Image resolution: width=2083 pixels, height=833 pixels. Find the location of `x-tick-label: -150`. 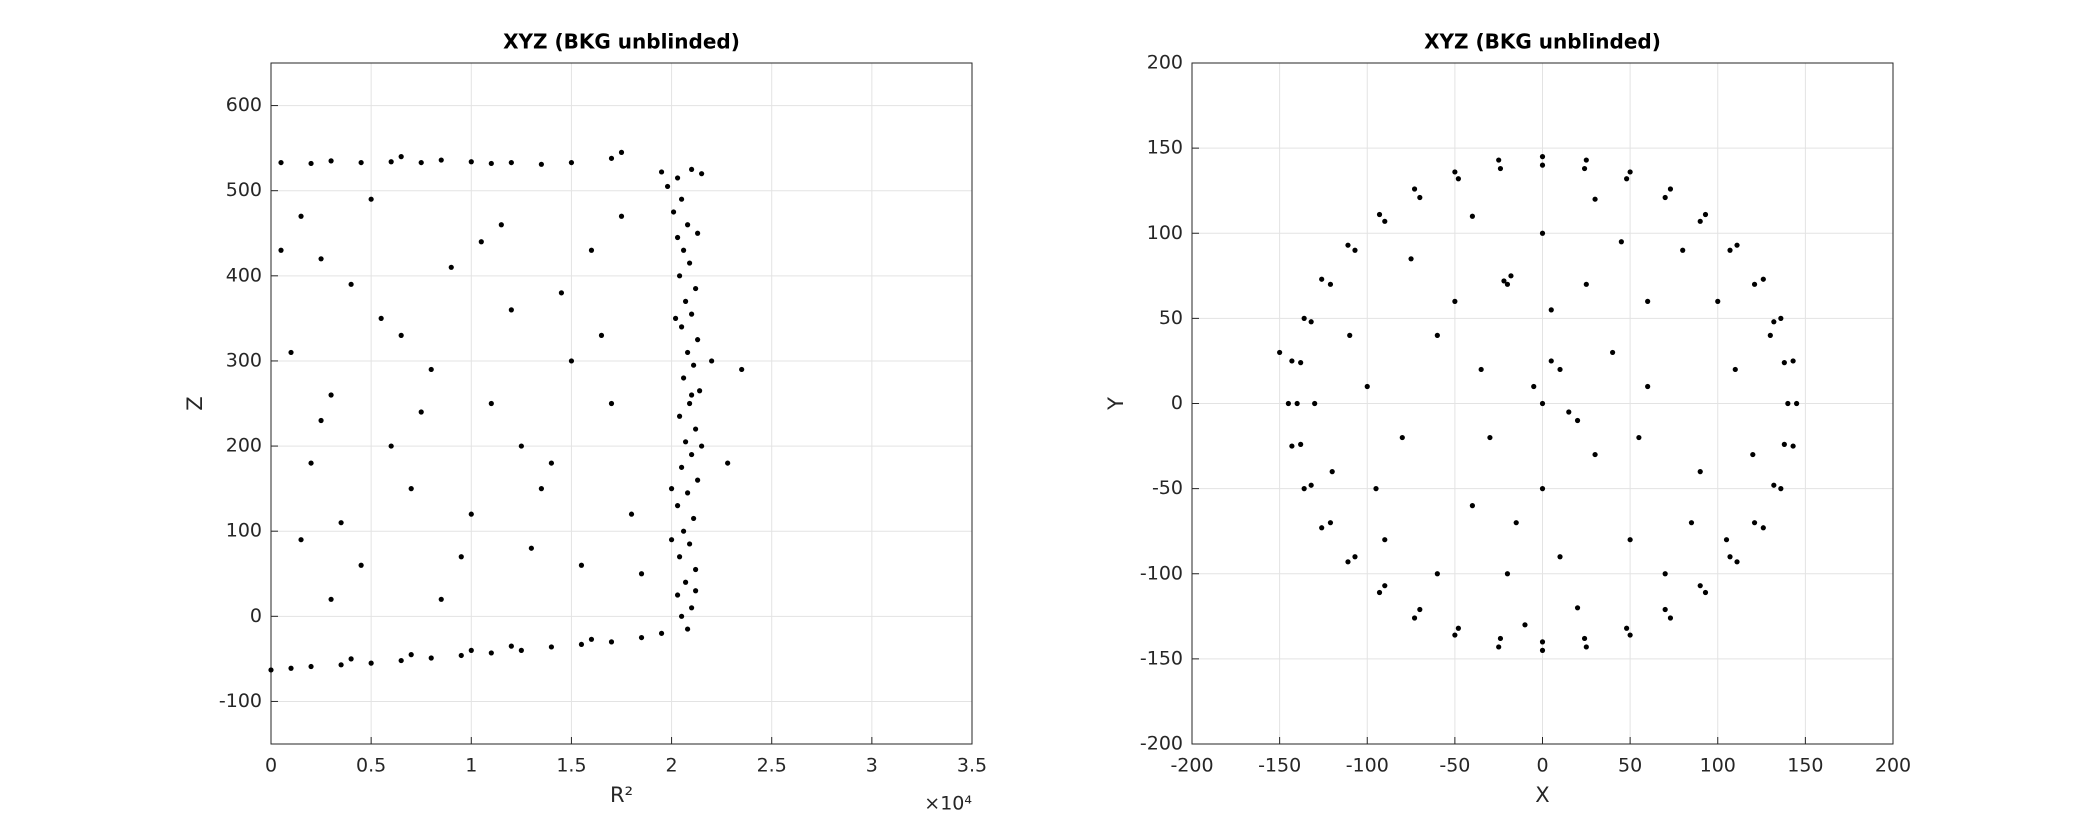

x-tick-label: -150 is located at coordinates (1279, 766).